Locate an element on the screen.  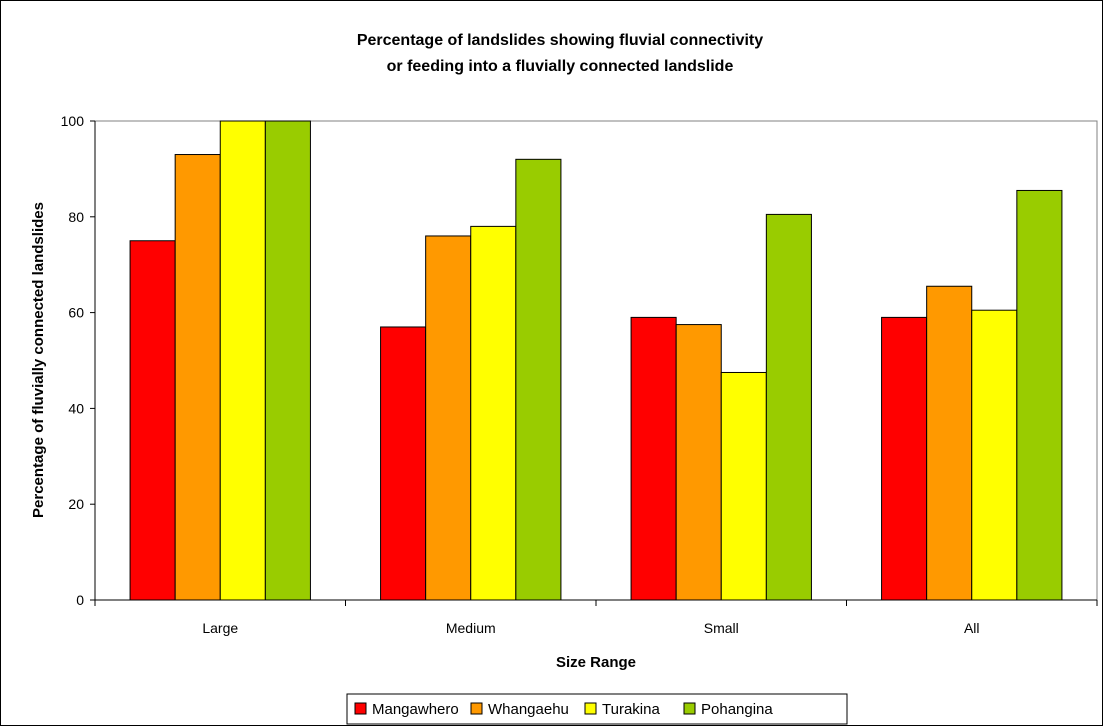
bar-pohangina-small is located at coordinates (788, 407).